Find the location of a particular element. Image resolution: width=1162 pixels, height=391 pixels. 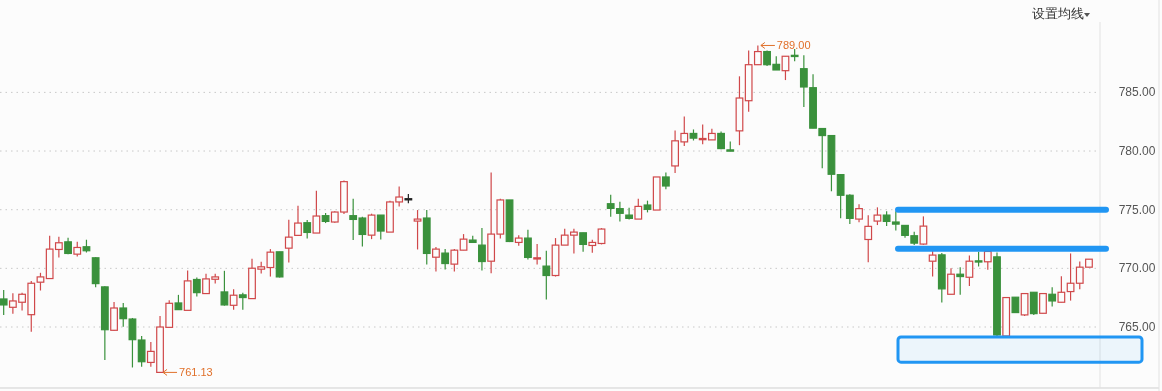

y-tick-label: 765.00 is located at coordinates (1137, 327).